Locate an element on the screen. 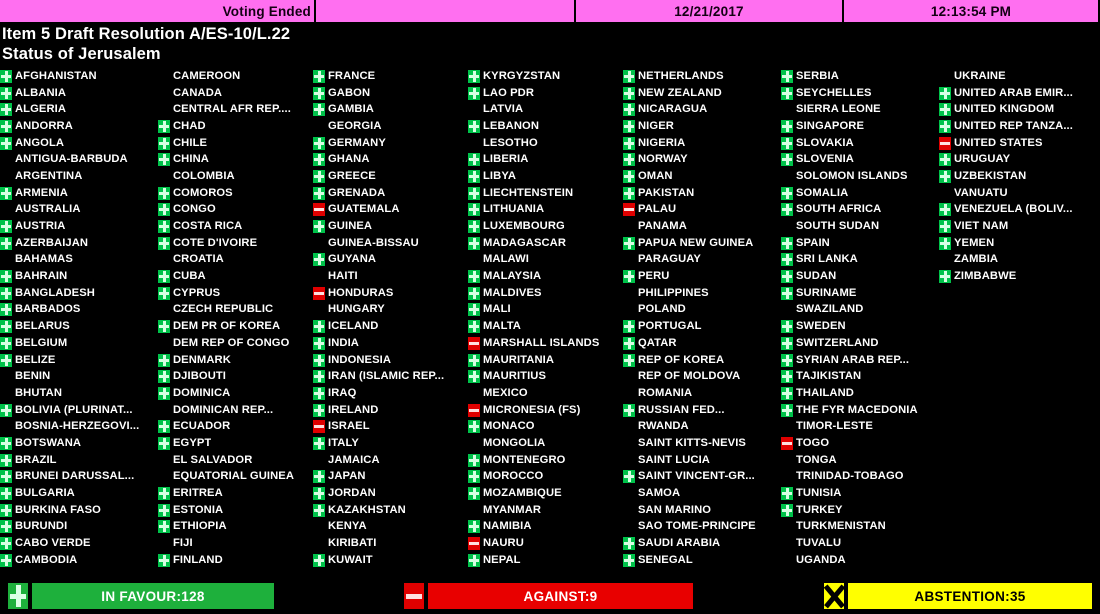  country-row: LATVIA is located at coordinates (545, 109).